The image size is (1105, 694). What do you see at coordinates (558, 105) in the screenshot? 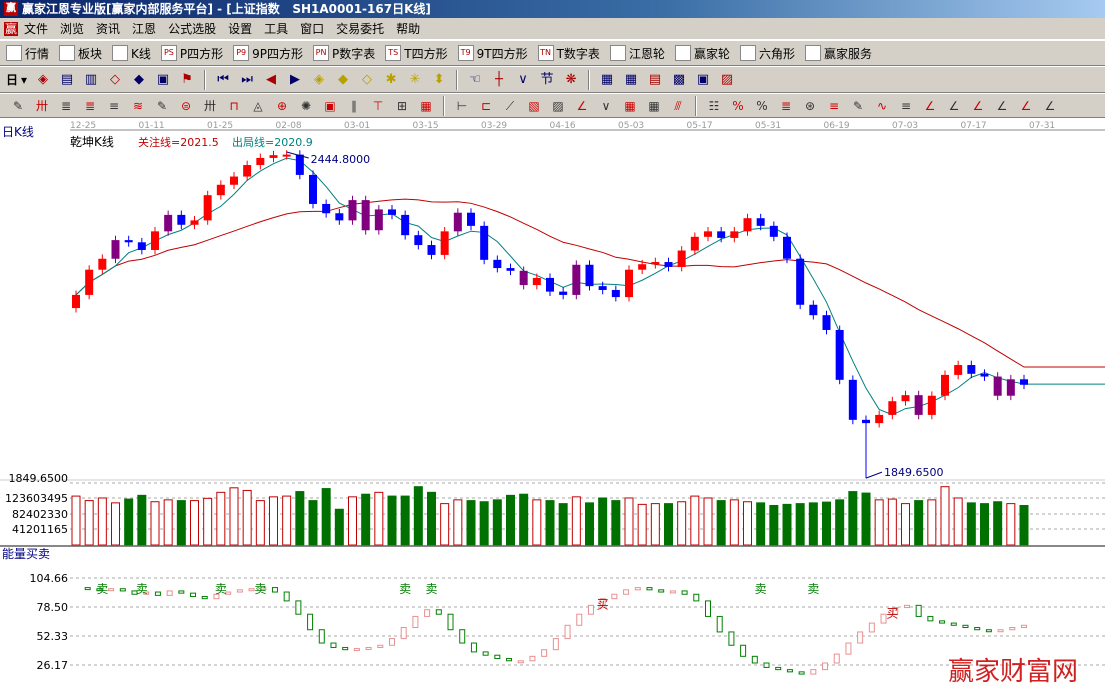
I see `fan-box2-icon: ▨` at bounding box center [558, 105].